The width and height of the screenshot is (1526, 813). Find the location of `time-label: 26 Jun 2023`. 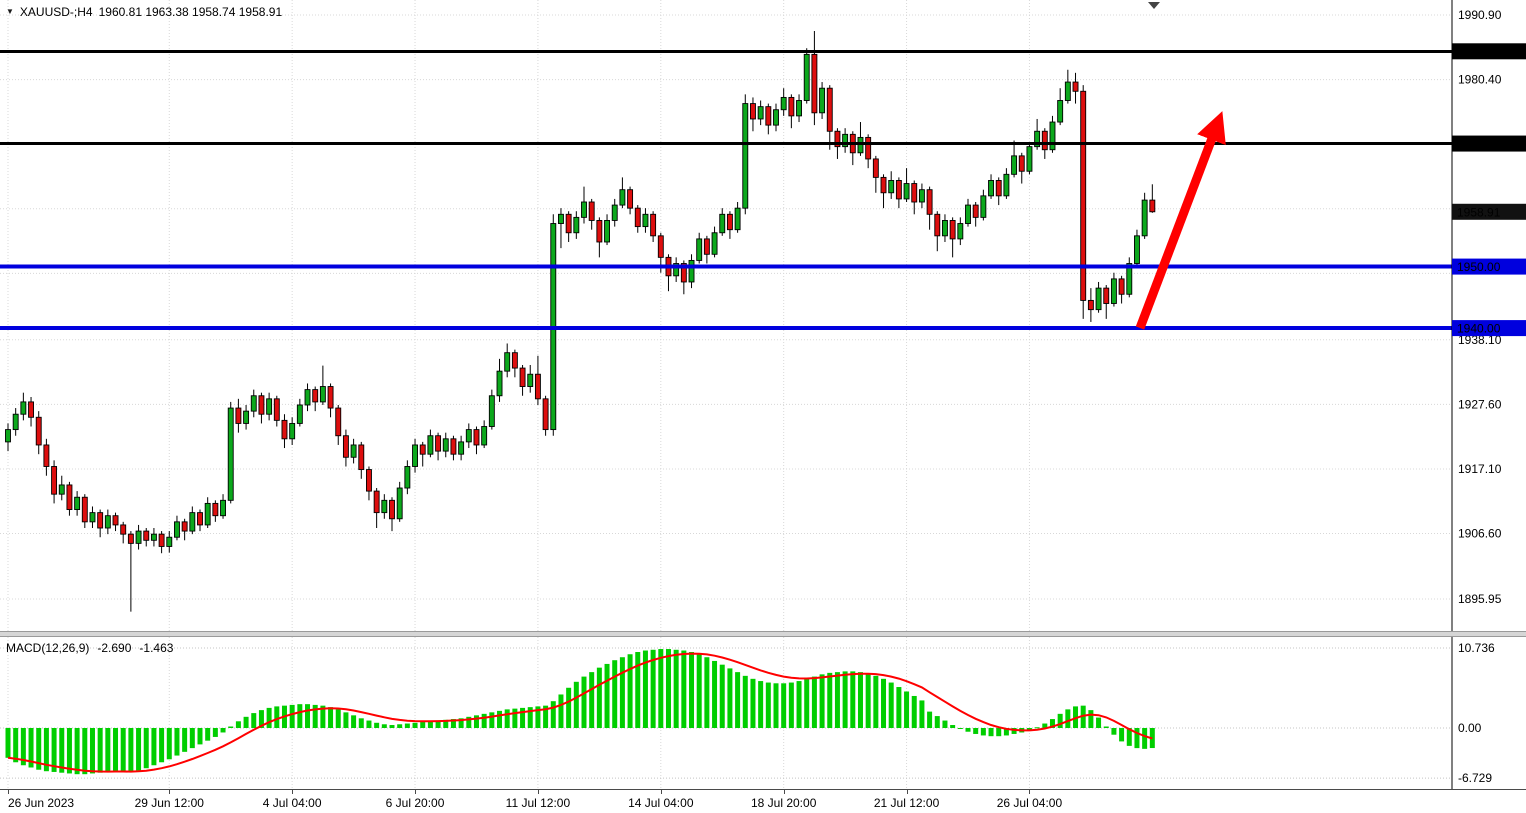

time-label: 26 Jun 2023 is located at coordinates (41, 803).